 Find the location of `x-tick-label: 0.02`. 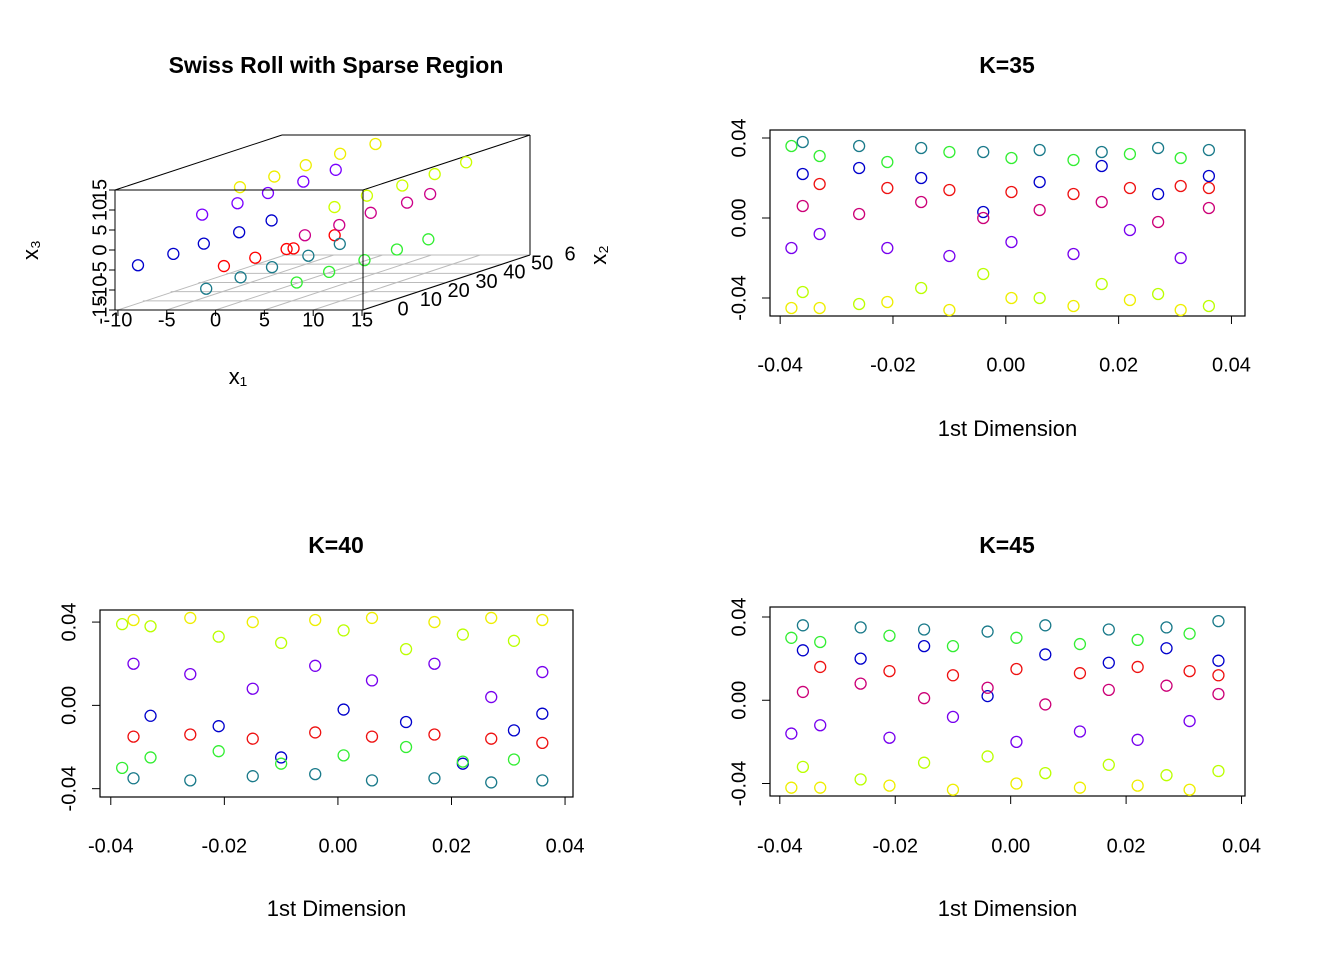

x-tick-label: 0.02 is located at coordinates (451, 846).